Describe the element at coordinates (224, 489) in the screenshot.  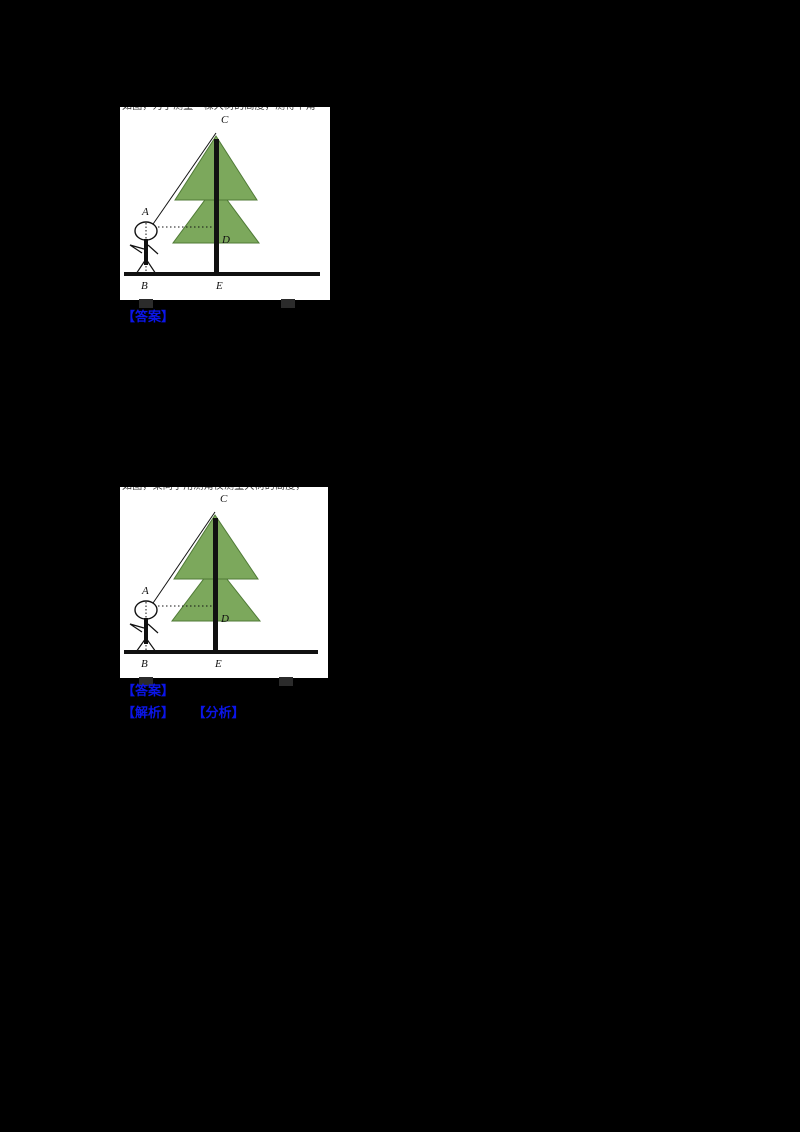
I see `figure-2-clipped-caption: 如图，某同学用测角仪测量大树的高度，` at that location.